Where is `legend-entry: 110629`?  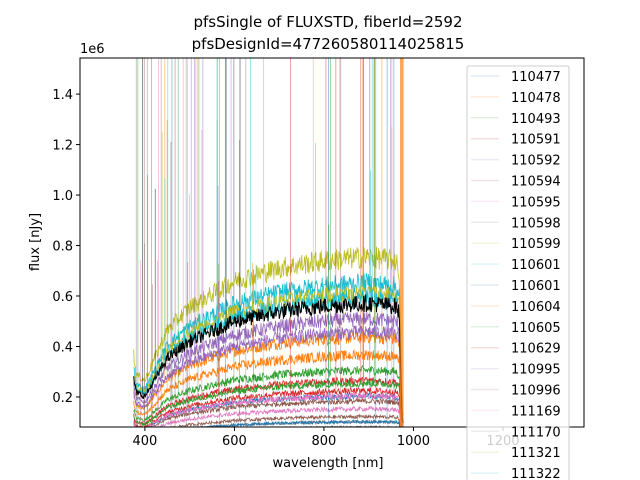 legend-entry: 110629 is located at coordinates (516, 349).